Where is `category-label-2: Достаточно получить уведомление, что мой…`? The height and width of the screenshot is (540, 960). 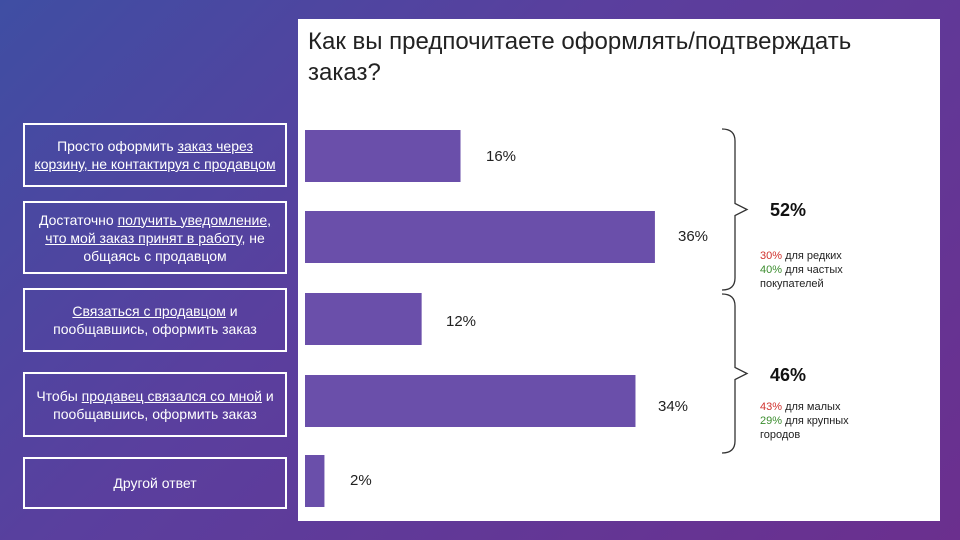
category-label-2: Достаточно получить уведомление, что мой… is located at coordinates (155, 237).